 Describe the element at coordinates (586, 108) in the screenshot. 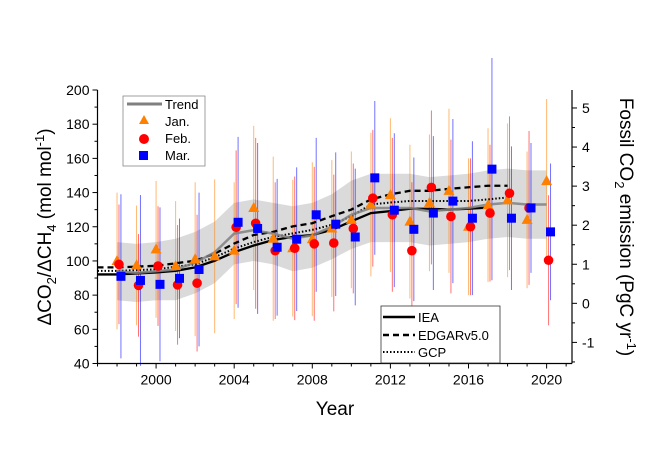

I see `y2-tick-label: 5` at that location.